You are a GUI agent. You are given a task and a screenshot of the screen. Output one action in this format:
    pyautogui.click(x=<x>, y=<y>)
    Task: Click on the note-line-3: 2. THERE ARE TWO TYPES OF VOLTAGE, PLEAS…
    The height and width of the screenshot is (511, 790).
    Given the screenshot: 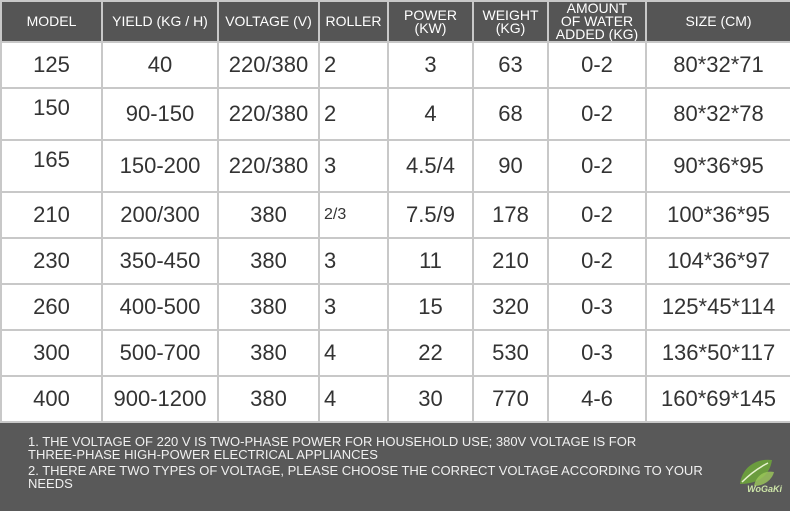 What is the action you would take?
    pyautogui.click(x=365, y=470)
    